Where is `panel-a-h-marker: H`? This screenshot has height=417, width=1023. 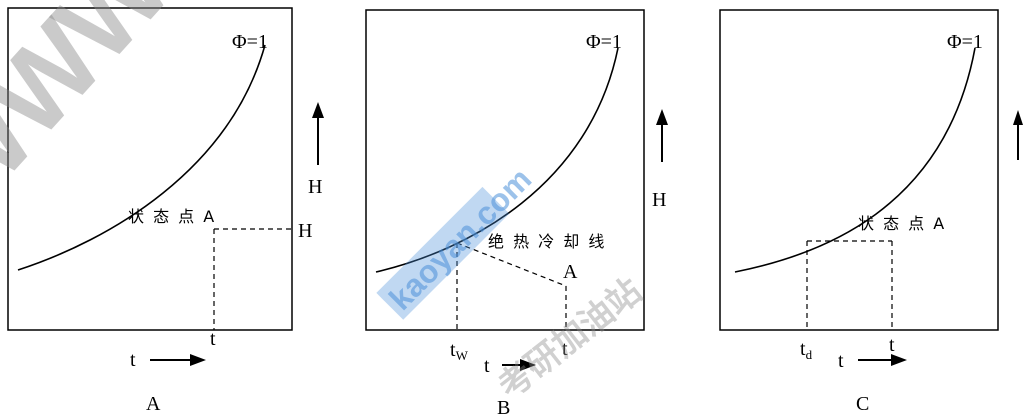
panel-a-h-marker: H is located at coordinates (305, 231).